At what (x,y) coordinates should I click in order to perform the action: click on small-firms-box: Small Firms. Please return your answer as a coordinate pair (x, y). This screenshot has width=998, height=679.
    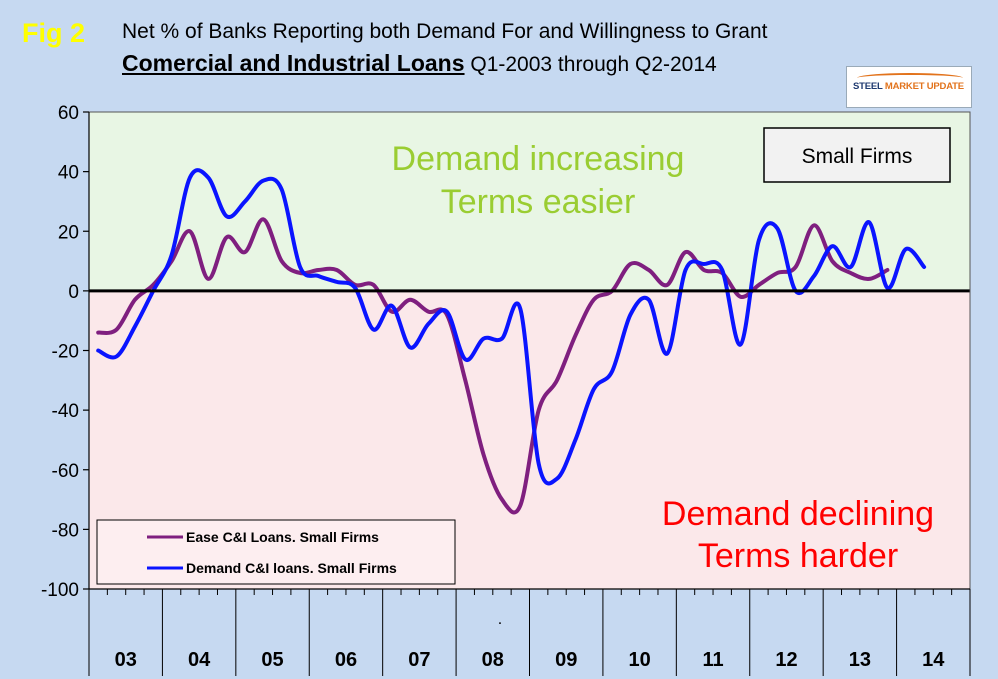
    Looking at the image, I should click on (857, 155).